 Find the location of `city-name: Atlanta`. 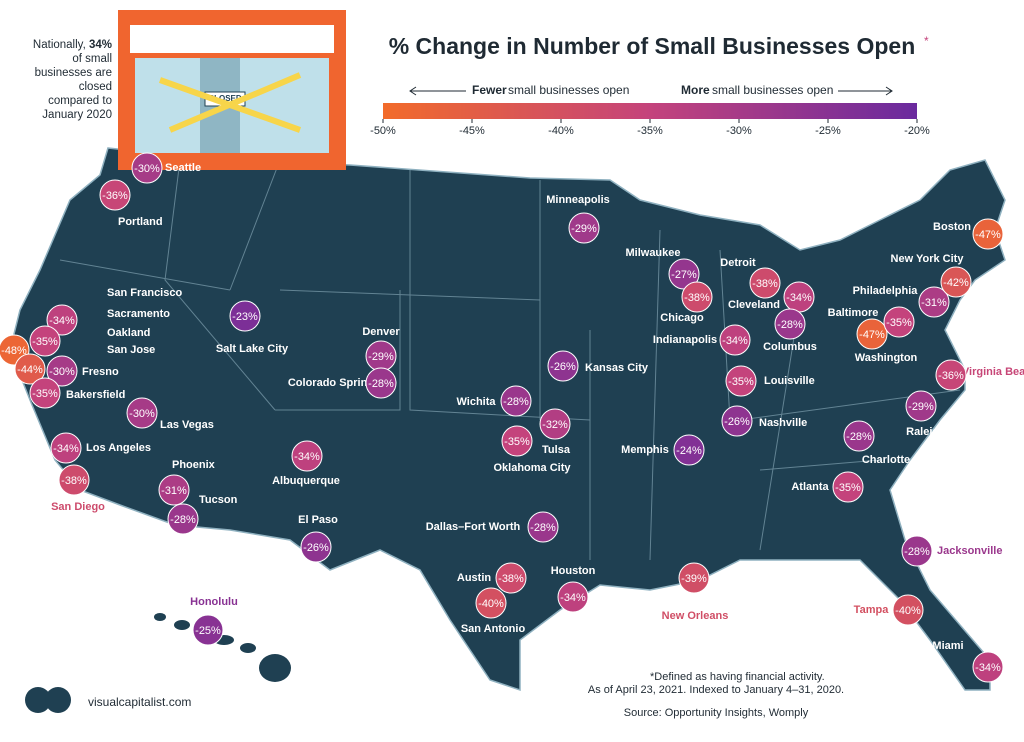

city-name: Atlanta is located at coordinates (810, 487).